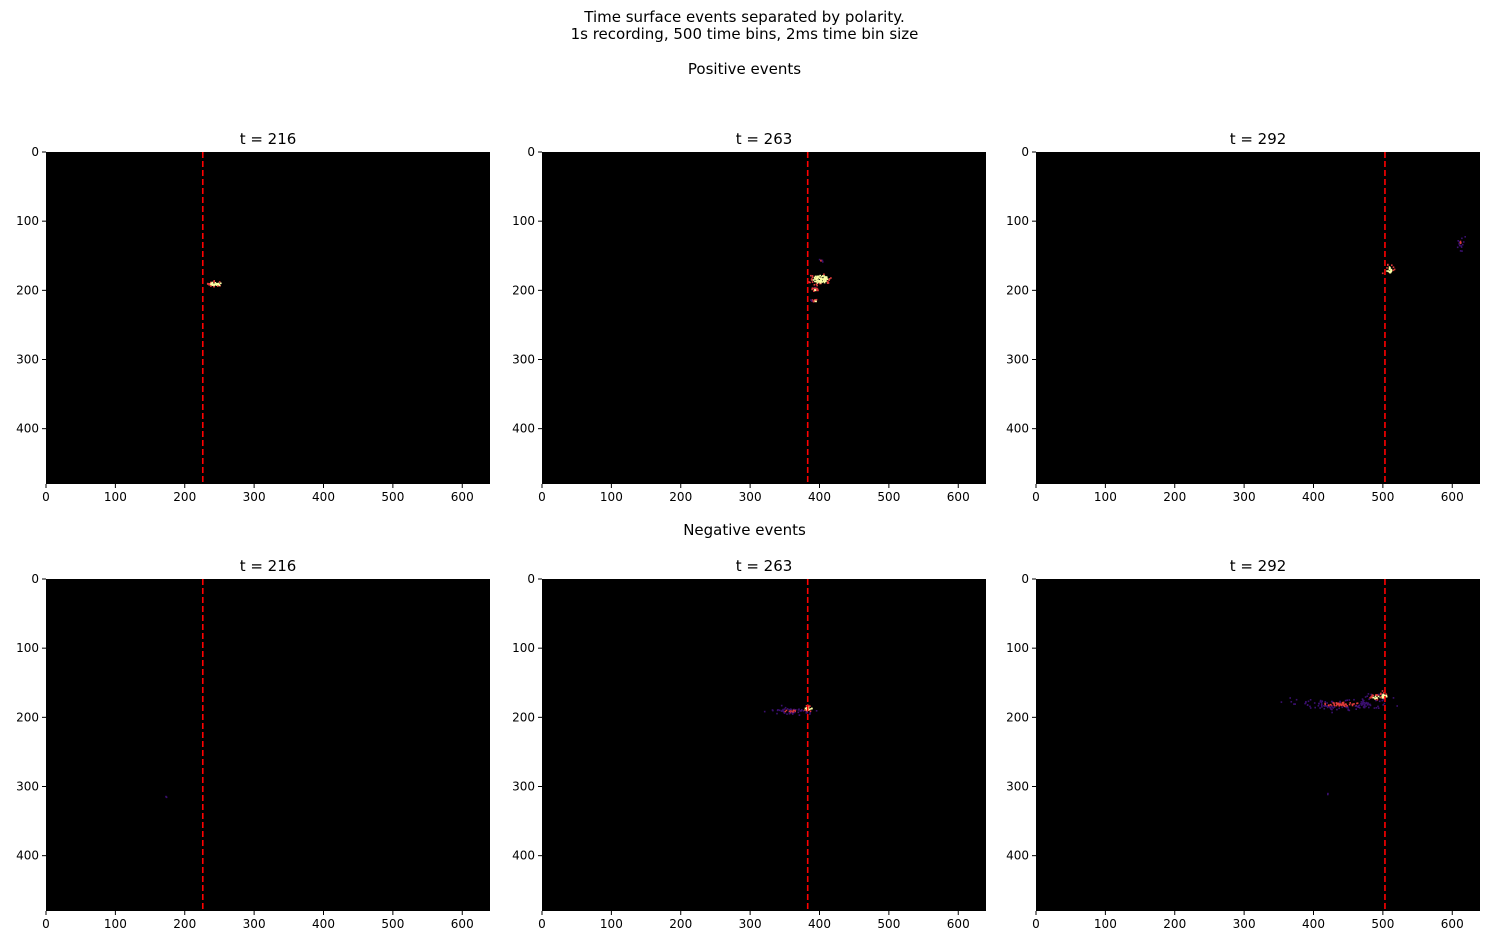 This screenshot has width=1489, height=945. What do you see at coordinates (750, 924) in the screenshot?
I see `x-tick-label: 300` at bounding box center [750, 924].